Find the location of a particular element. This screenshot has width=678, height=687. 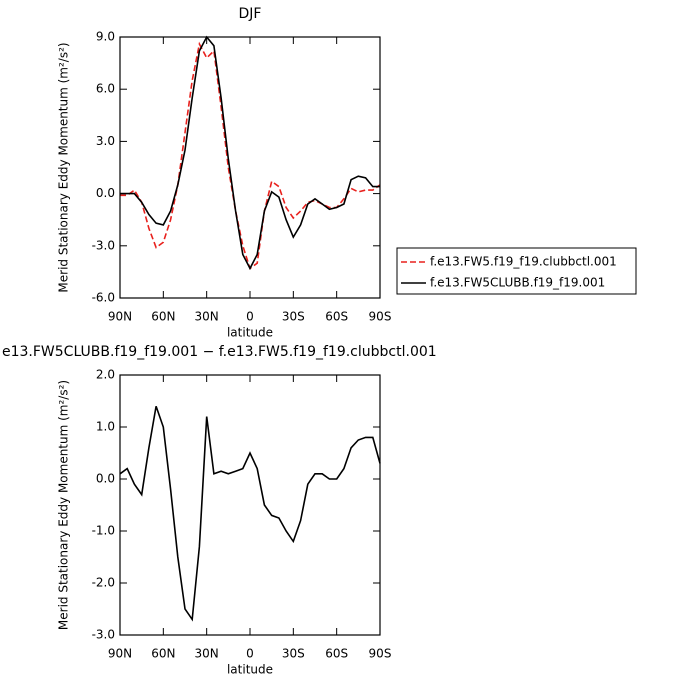

y-tick-label: 3.0 is located at coordinates (105, 141).